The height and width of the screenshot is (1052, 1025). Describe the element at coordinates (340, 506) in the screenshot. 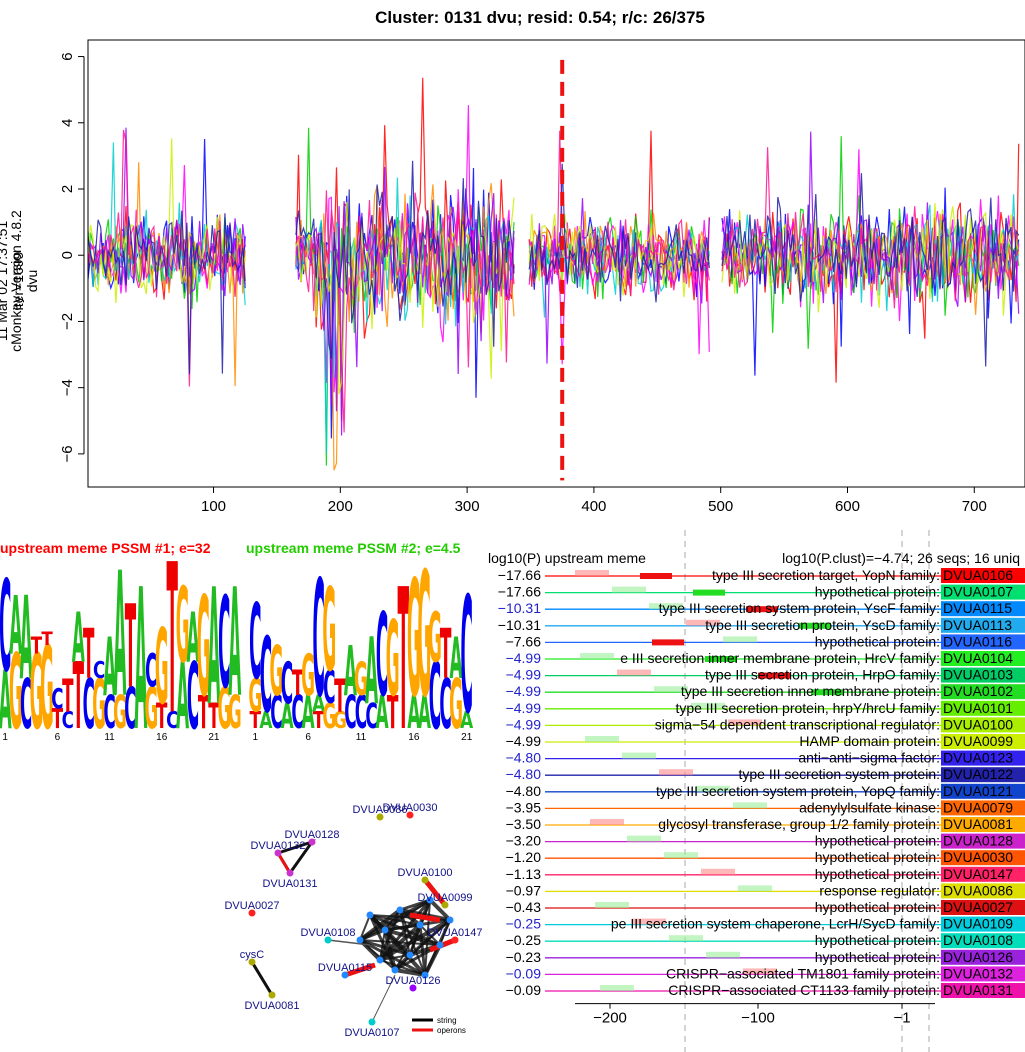

I see `x-tick-label: 200` at that location.